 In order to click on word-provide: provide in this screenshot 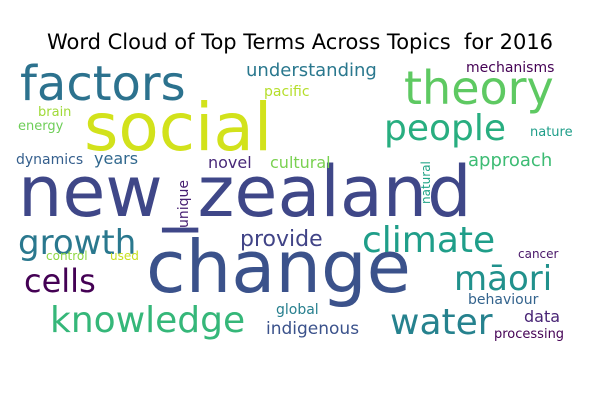, I will do `click(281, 239)`.